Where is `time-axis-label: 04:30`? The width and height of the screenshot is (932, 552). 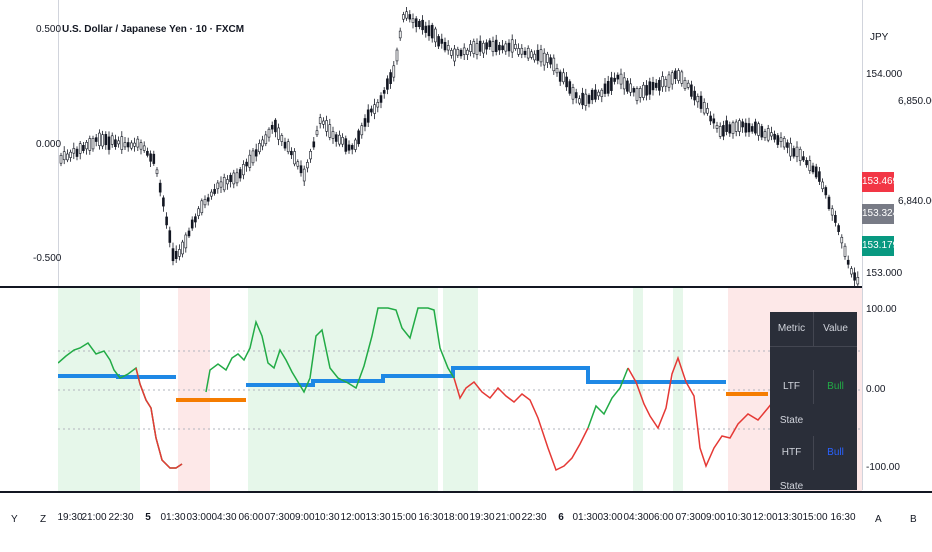 time-axis-label: 04:30 is located at coordinates (636, 517).